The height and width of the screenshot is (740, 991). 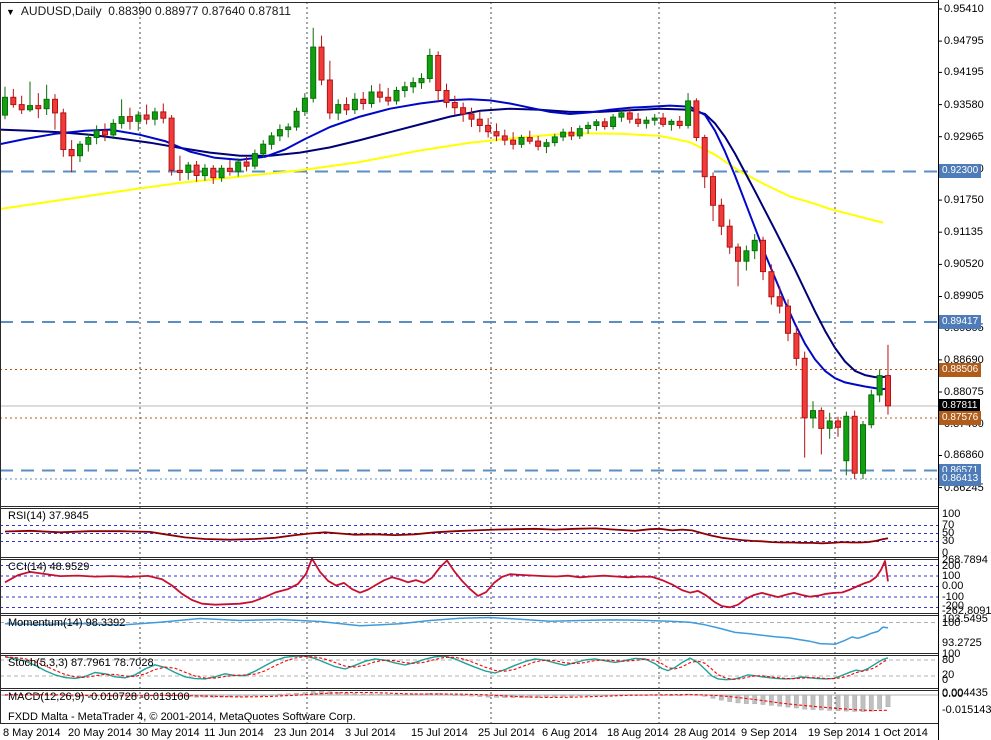 What do you see at coordinates (953, 597) in the screenshot?
I see `cci-axis-label: -100` at bounding box center [953, 597].